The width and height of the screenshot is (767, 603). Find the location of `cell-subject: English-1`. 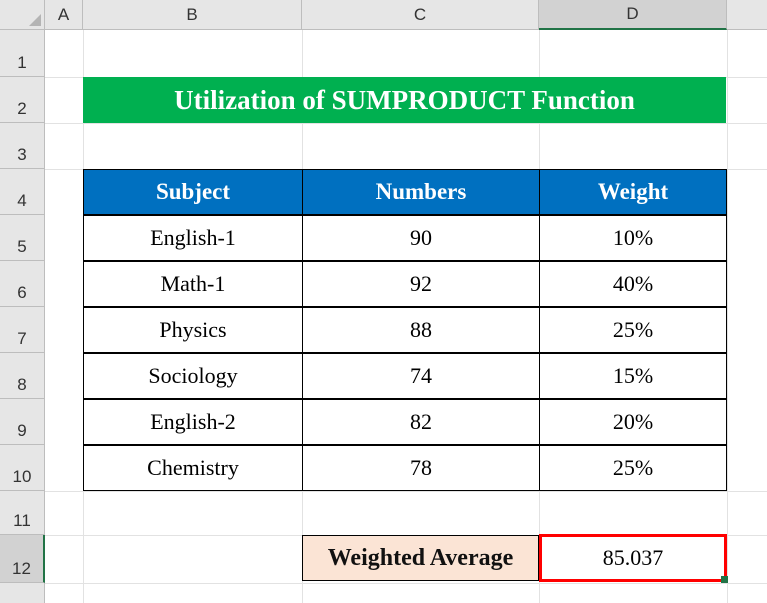

cell-subject: English-1 is located at coordinates (193, 238).